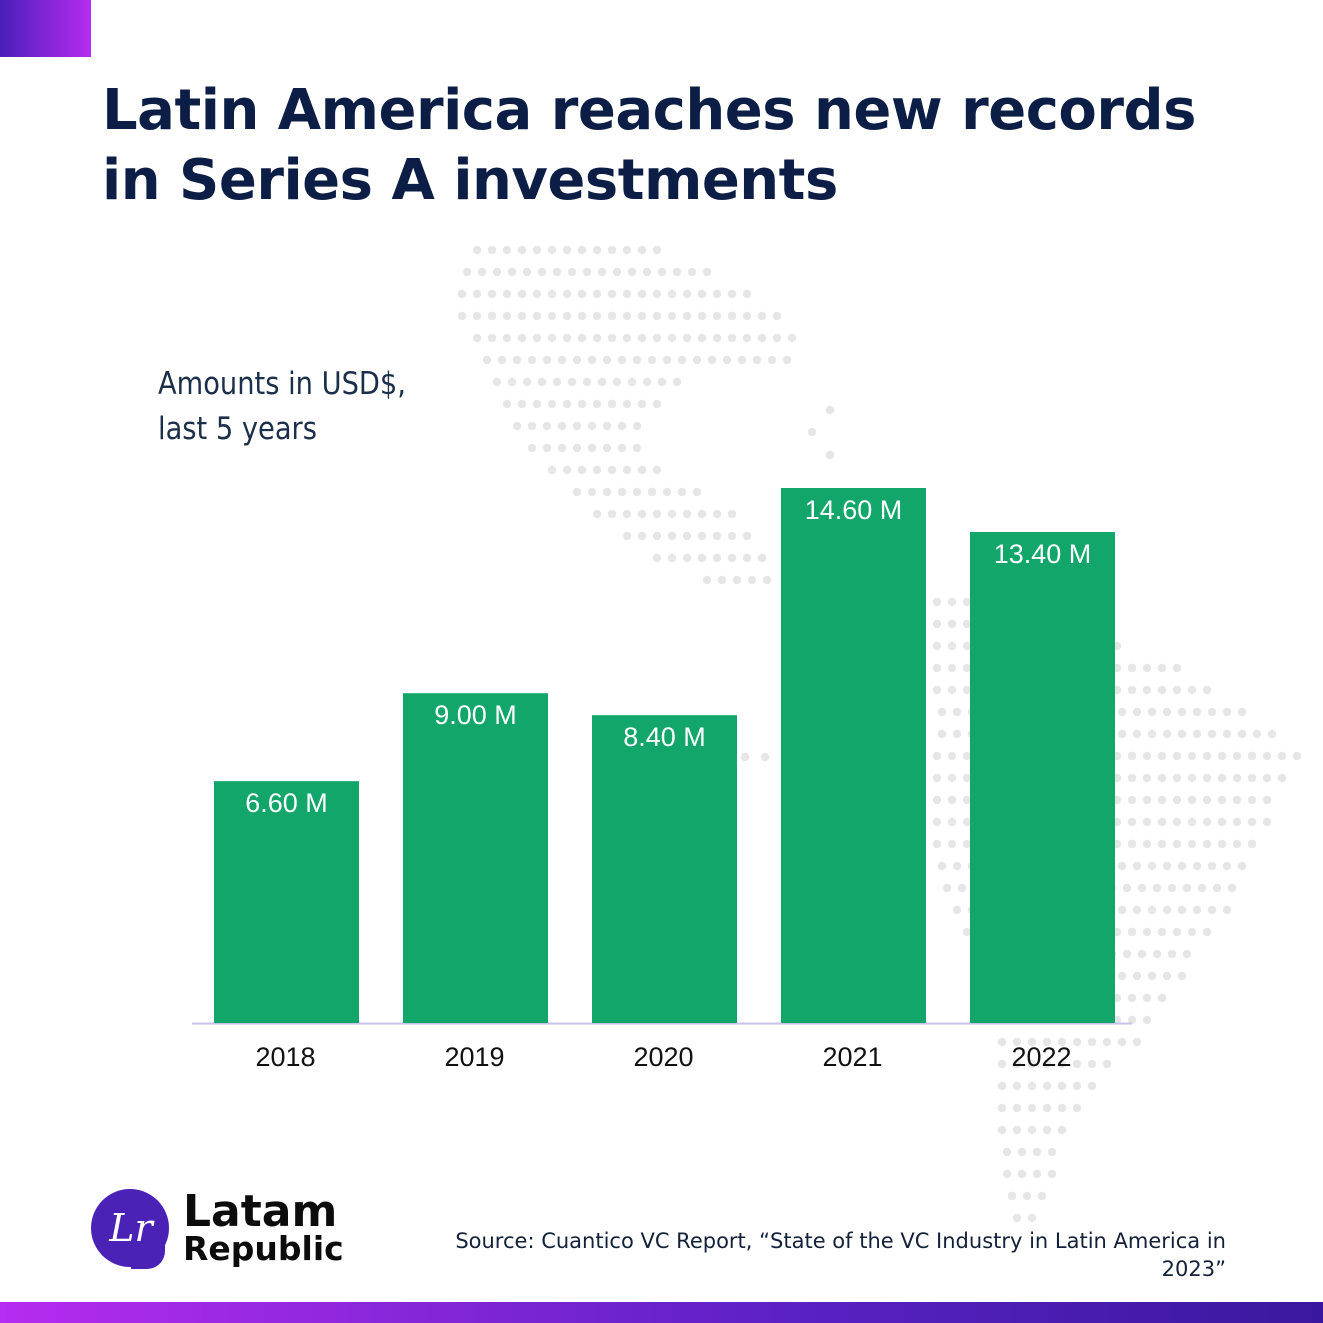  What do you see at coordinates (475, 858) in the screenshot?
I see `bar-2019` at bounding box center [475, 858].